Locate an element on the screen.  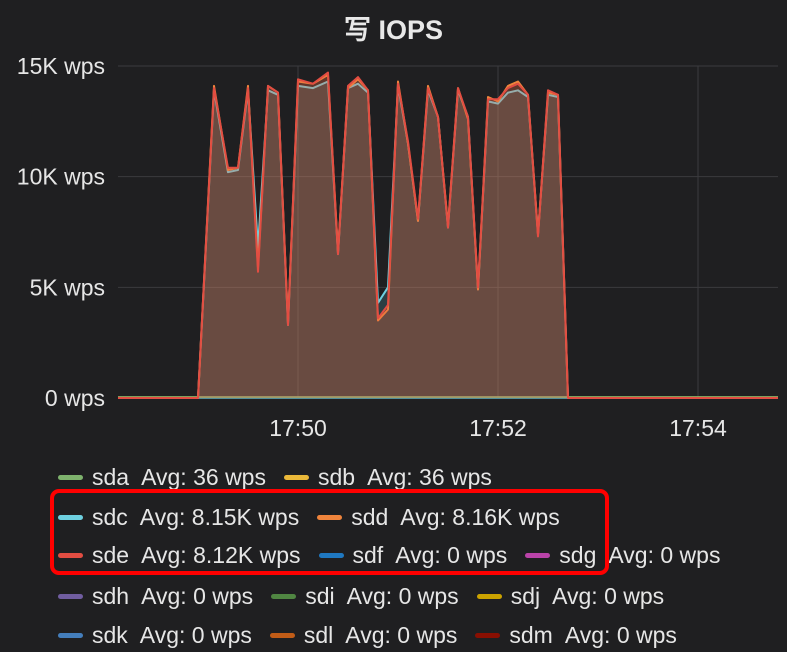
legend-item-sdc: sdc Avg: 8.15K wps is located at coordinates (178, 517).